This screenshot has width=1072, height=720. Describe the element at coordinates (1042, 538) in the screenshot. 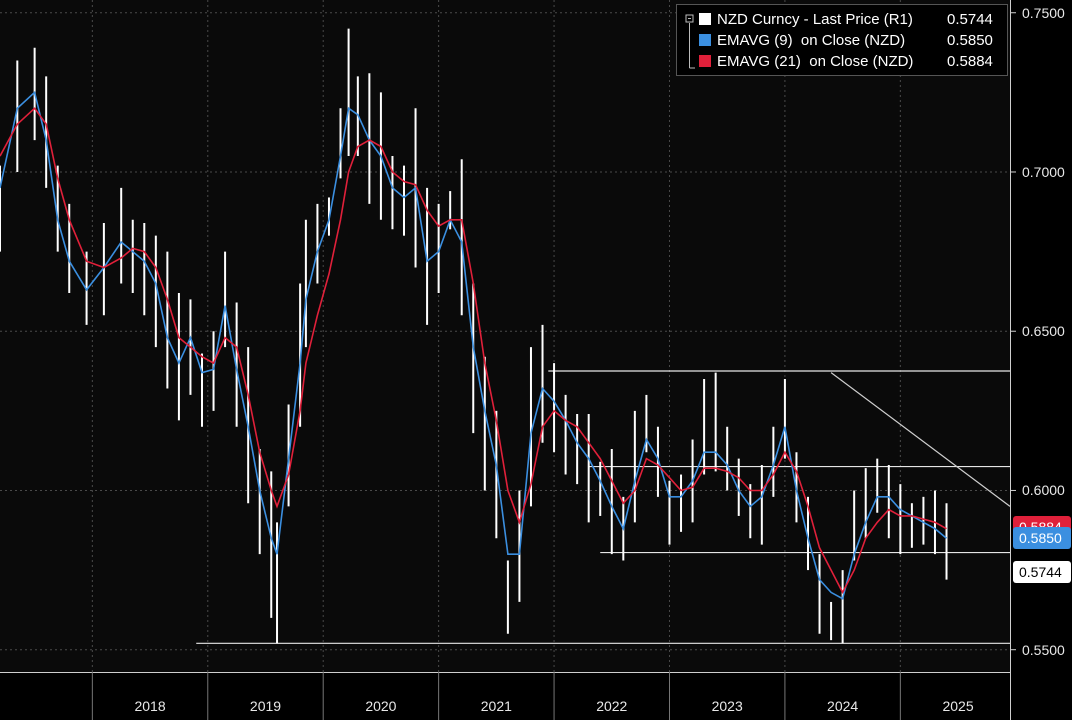

I see `price-tag-ema9: 0.5850` at that location.